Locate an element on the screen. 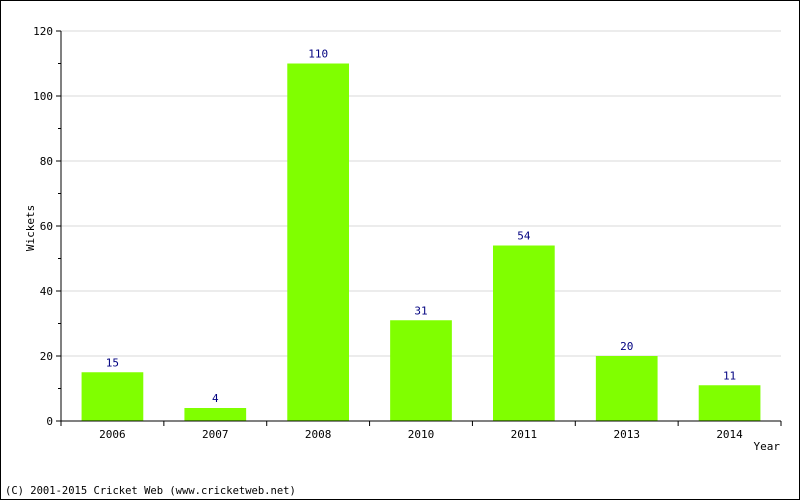 The height and width of the screenshot is (500, 800). bar-2011 is located at coordinates (524, 333).